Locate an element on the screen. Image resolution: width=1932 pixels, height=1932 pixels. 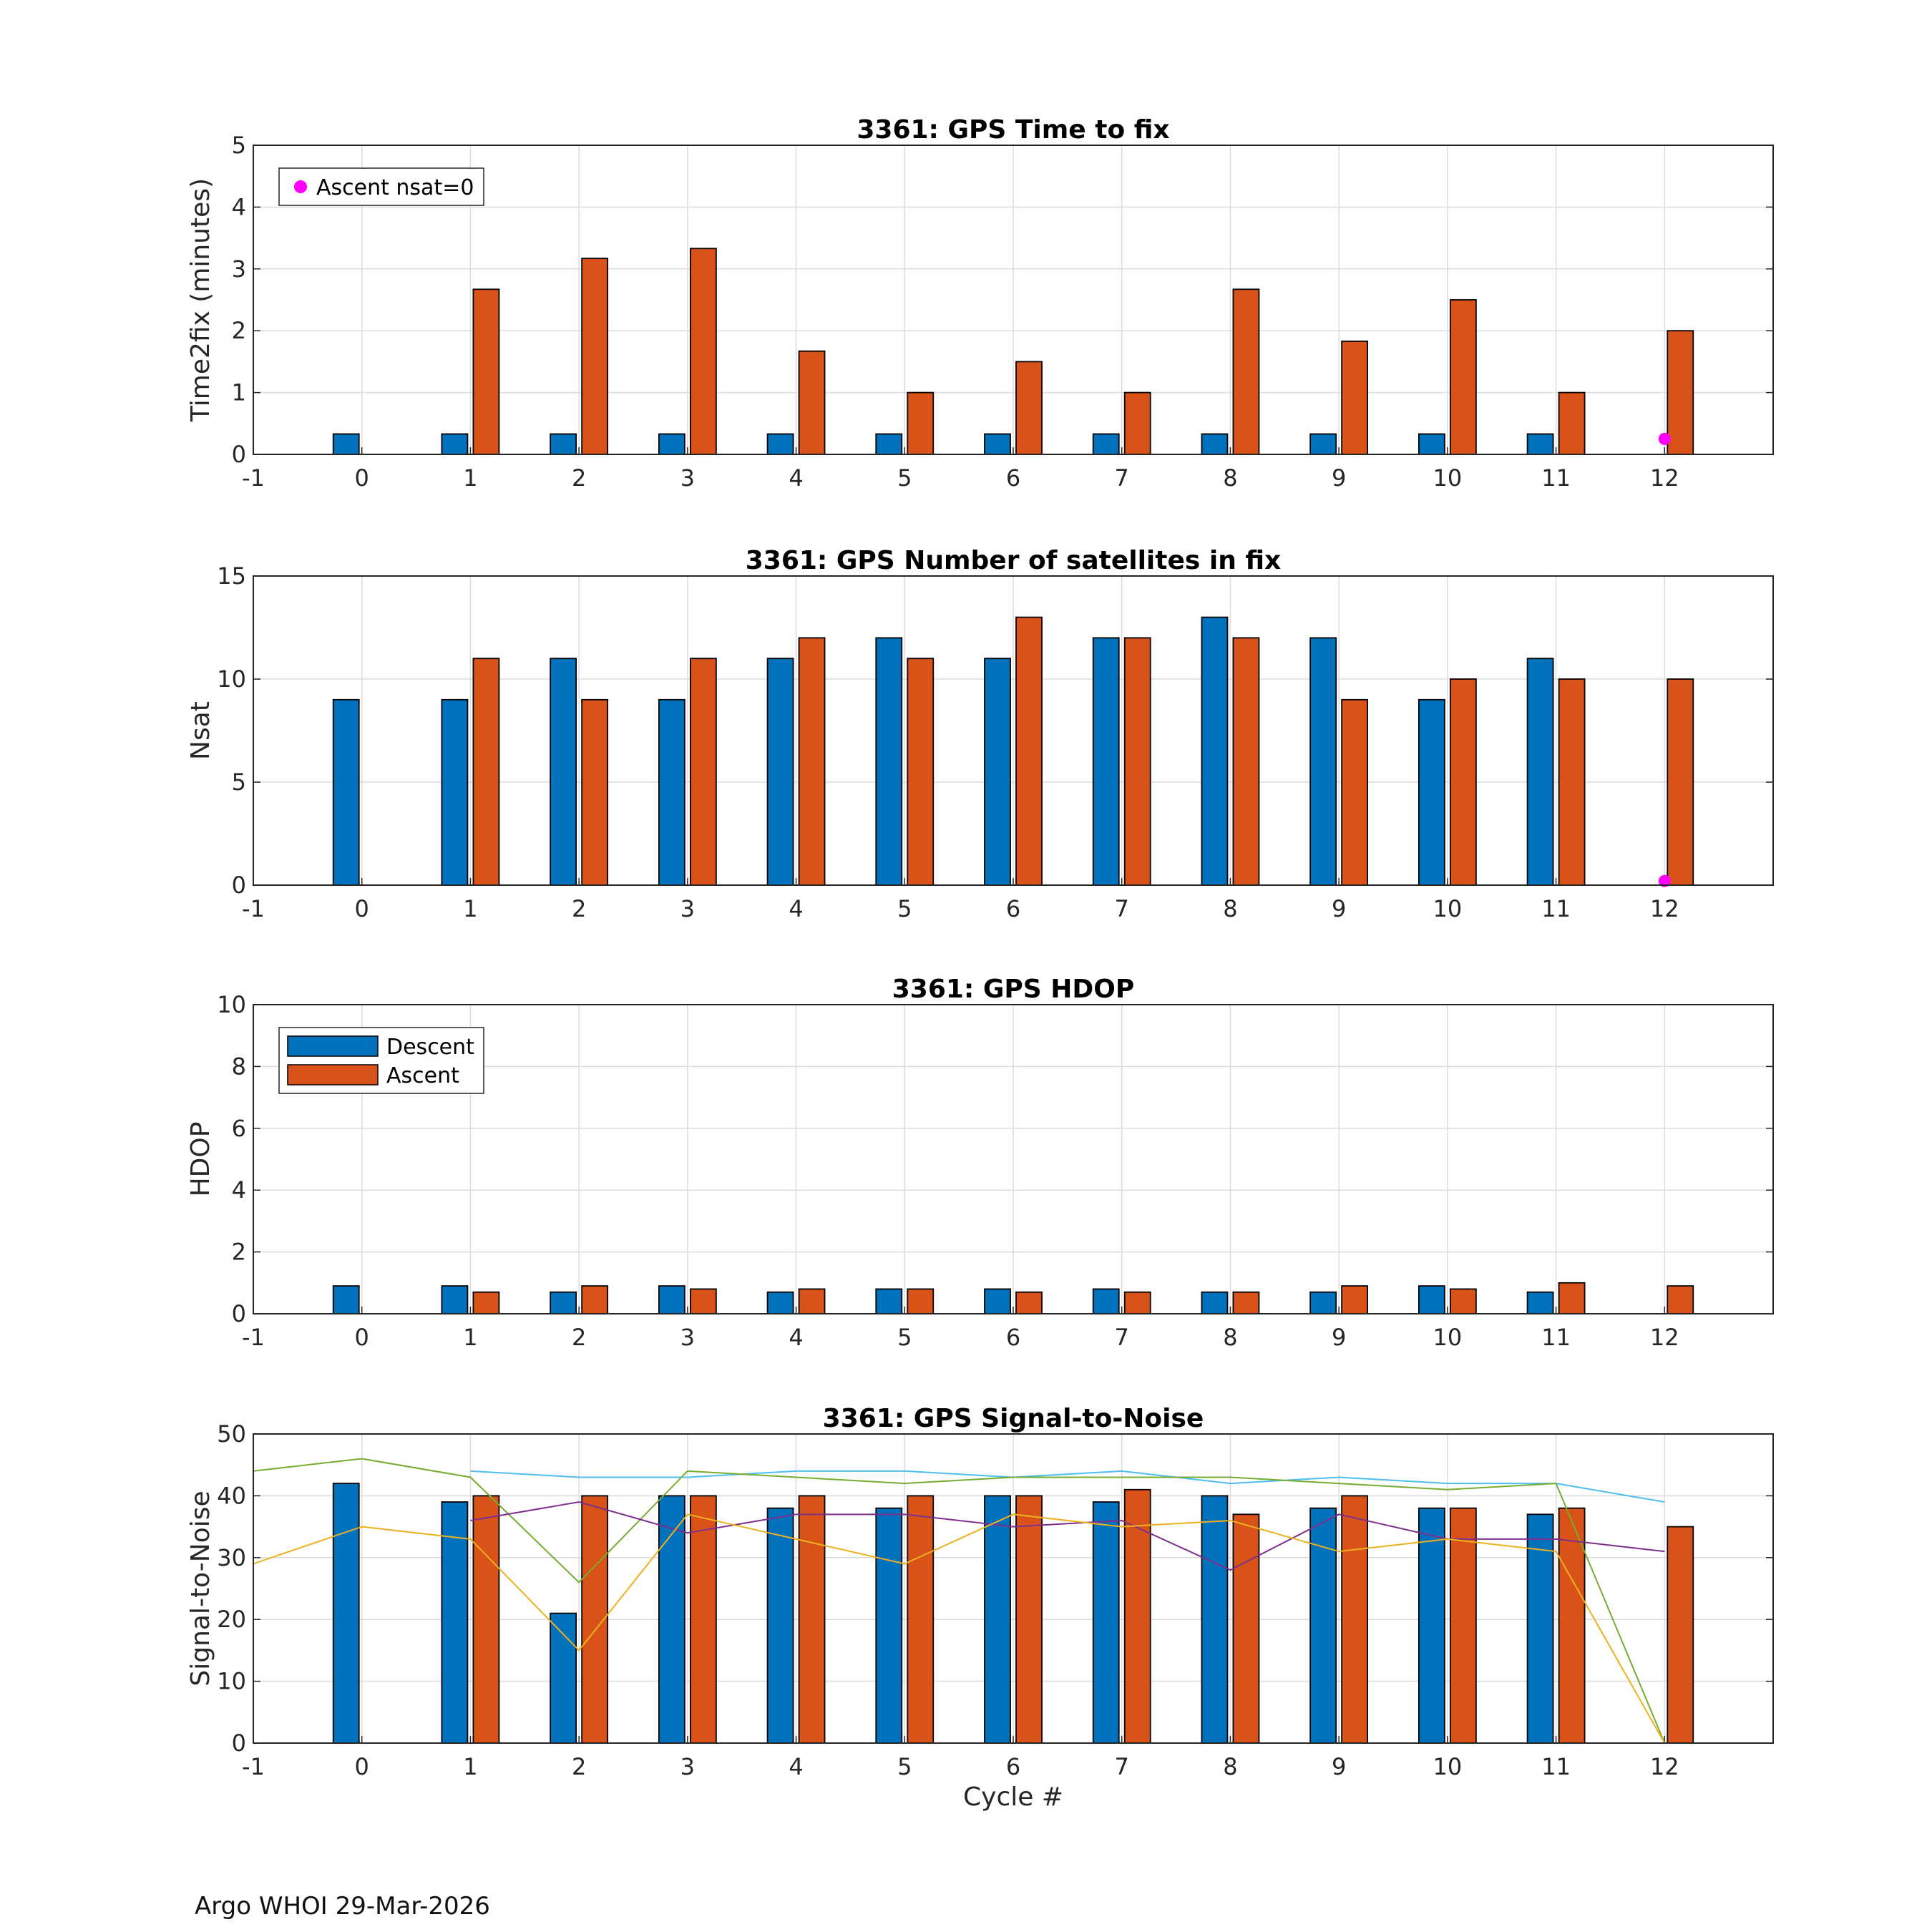
y-tick-label: 15 is located at coordinates (231, 576).